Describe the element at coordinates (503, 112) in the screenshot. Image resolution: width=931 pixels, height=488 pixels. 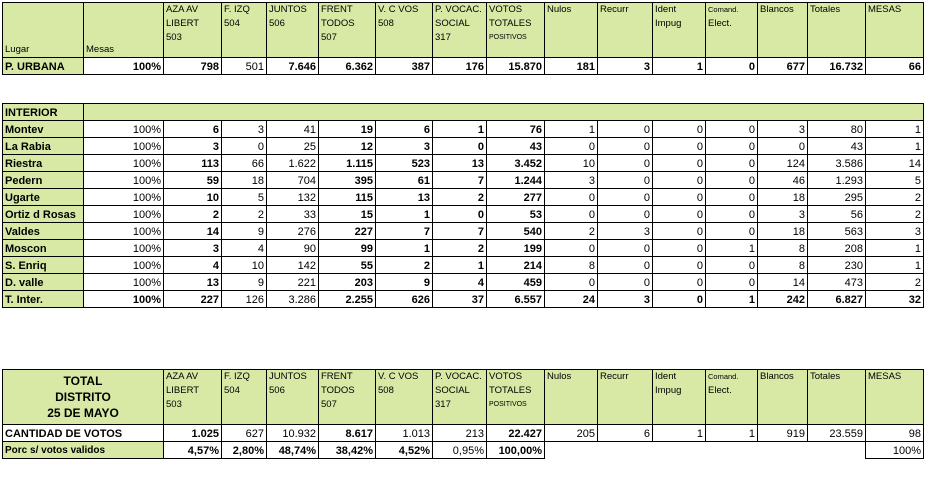
I see `interior-title-band` at that location.